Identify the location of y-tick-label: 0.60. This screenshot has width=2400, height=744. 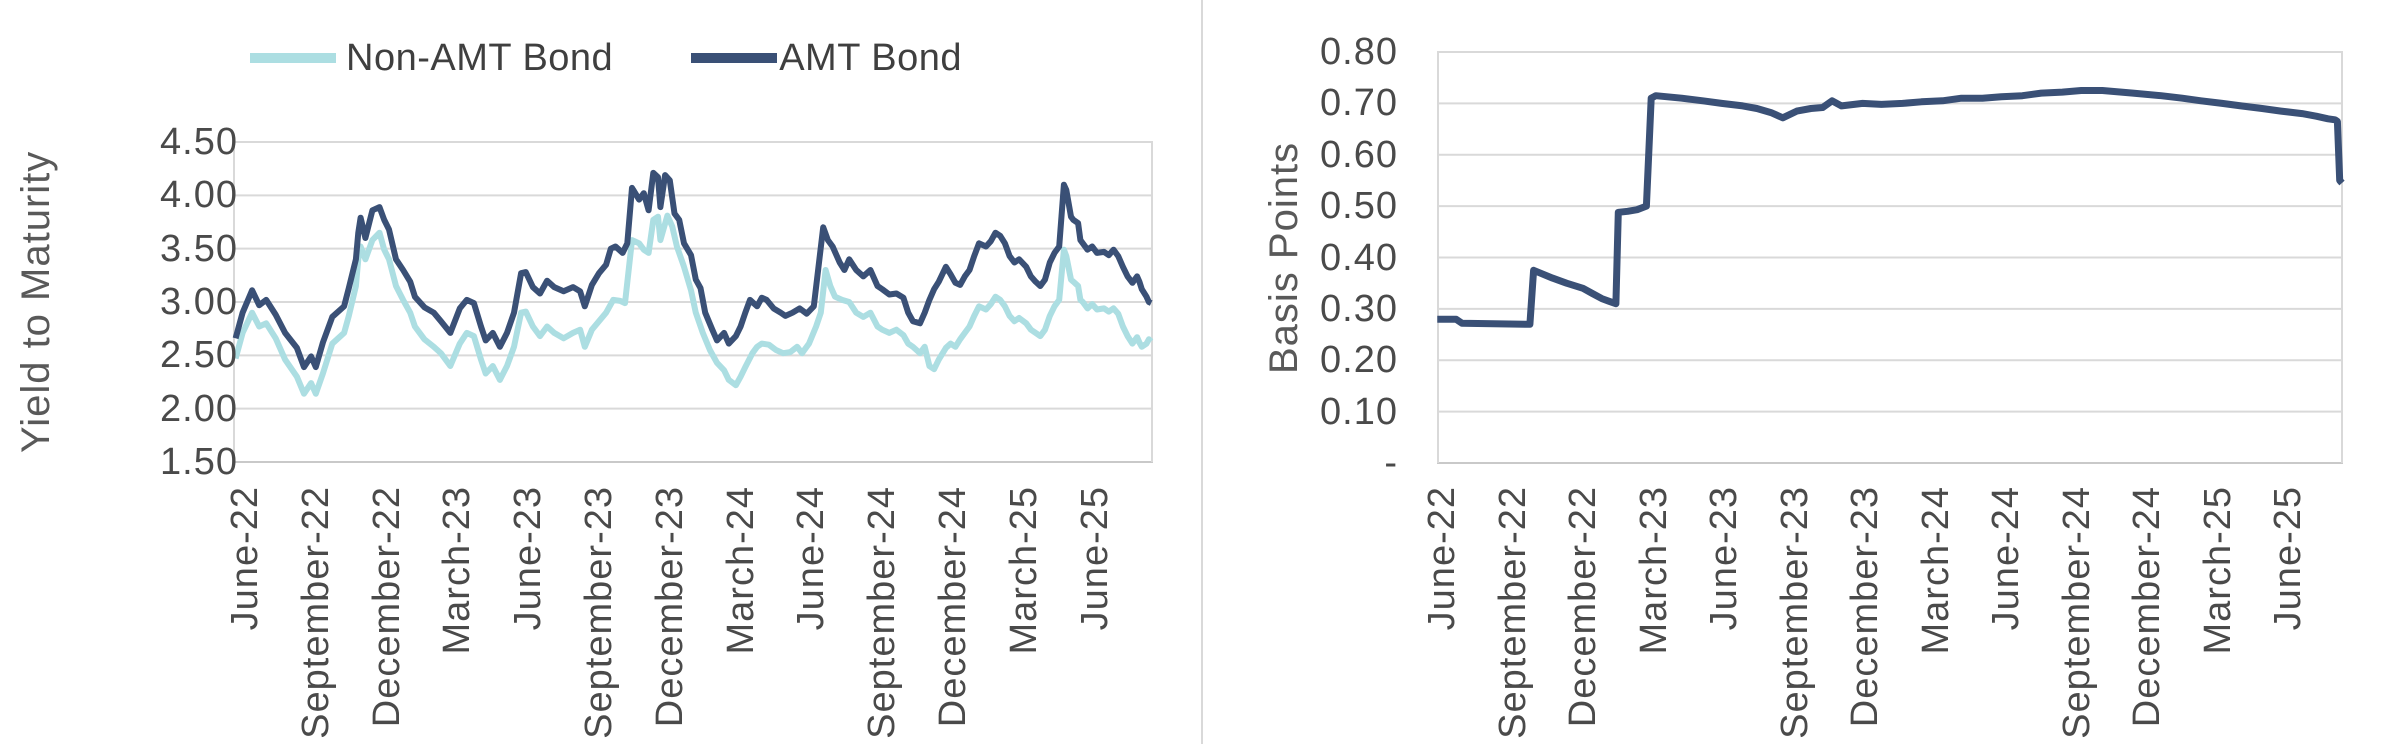
(1359, 154).